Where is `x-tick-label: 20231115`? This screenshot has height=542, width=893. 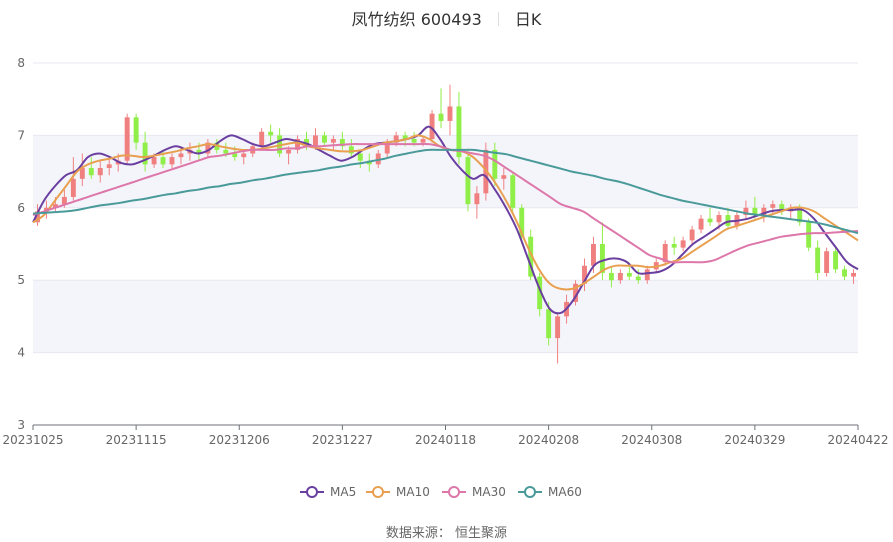
x-tick-label: 20231115 is located at coordinates (136, 440).